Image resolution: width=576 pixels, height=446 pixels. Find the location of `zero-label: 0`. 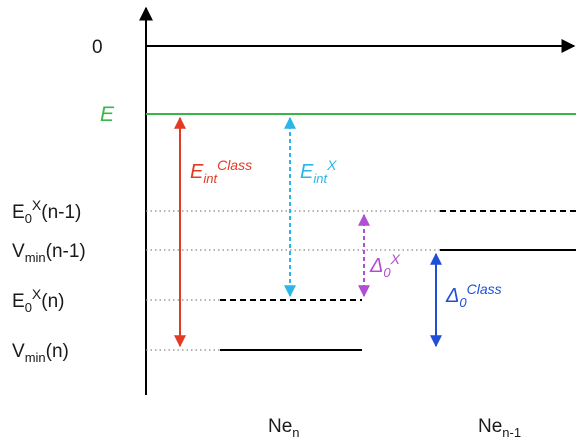

zero-label: 0 is located at coordinates (97, 47).